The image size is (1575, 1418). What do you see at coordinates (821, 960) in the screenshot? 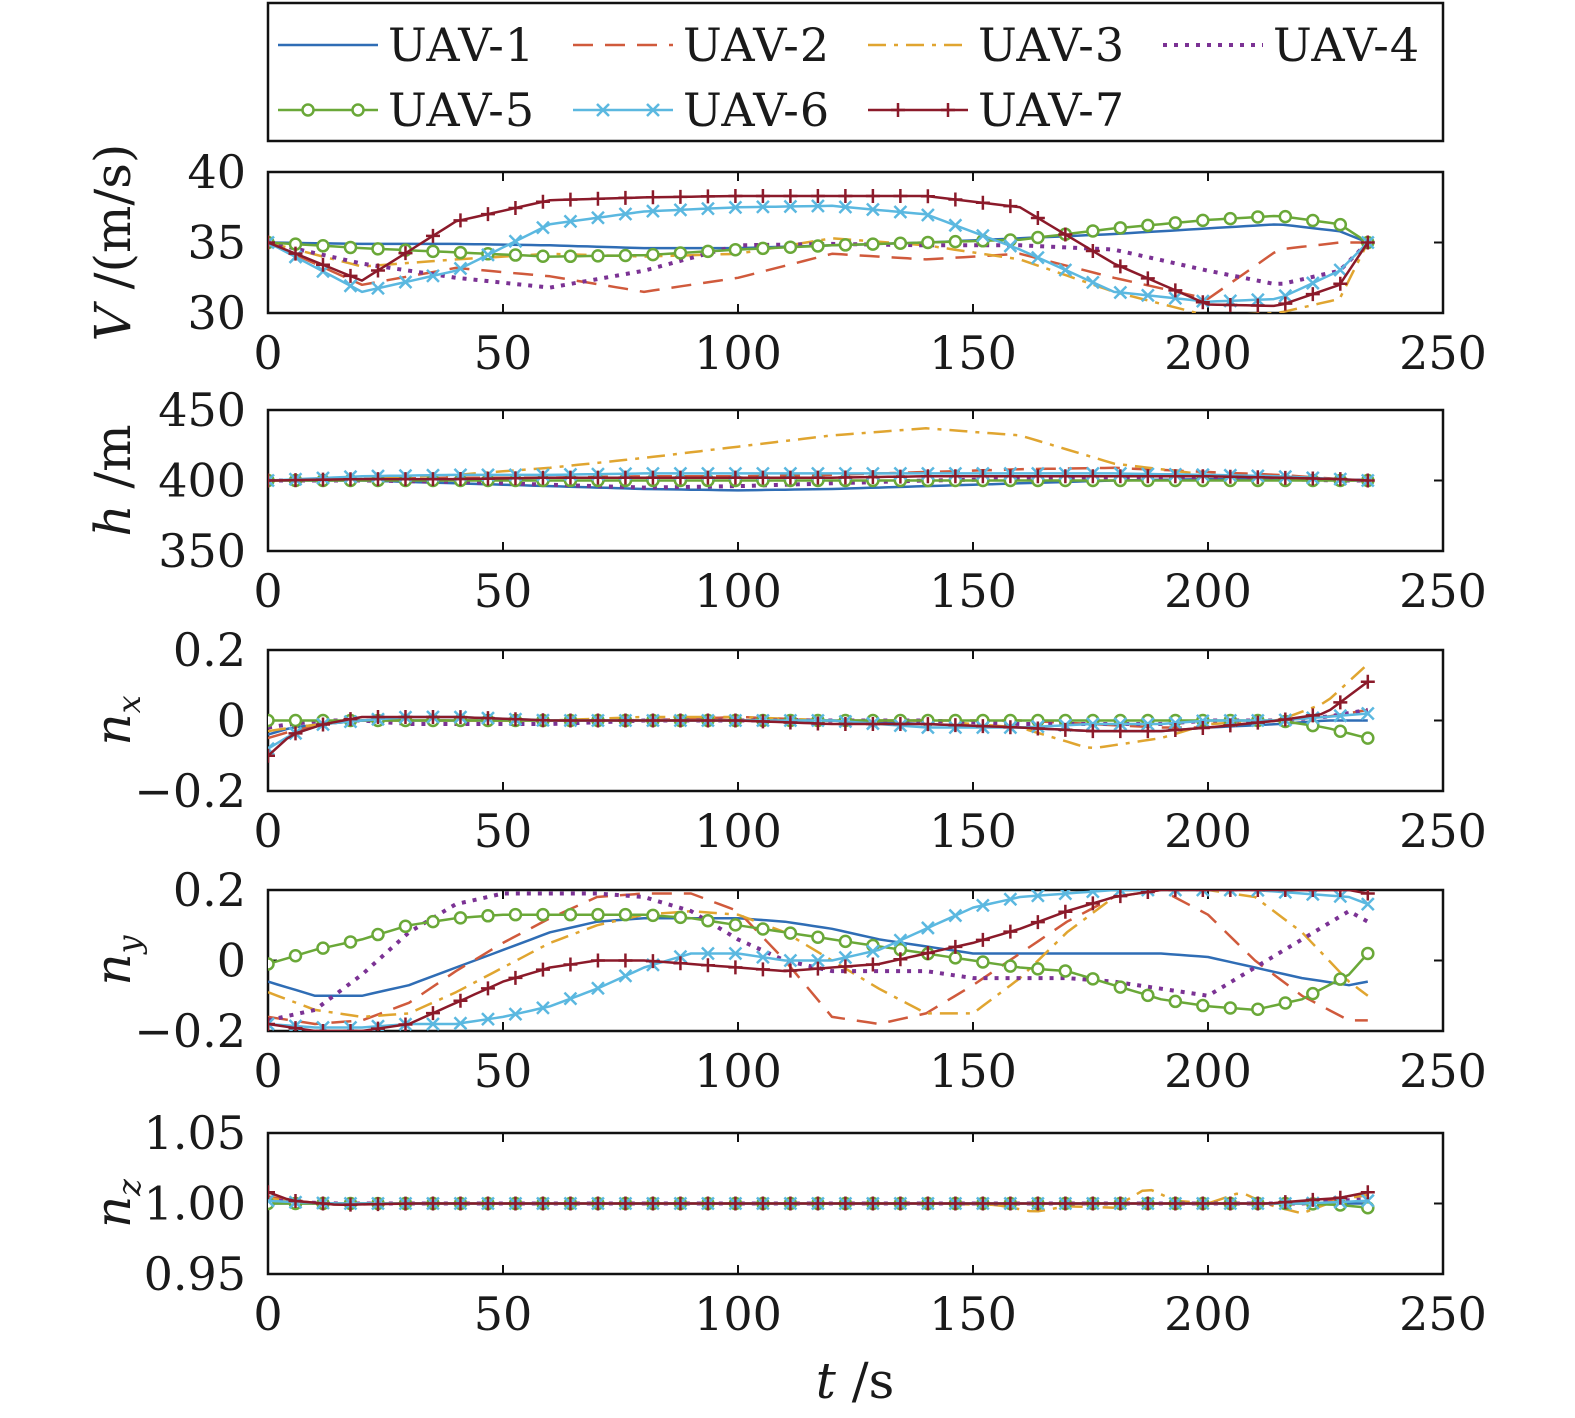
I see `series-group` at bounding box center [821, 960].